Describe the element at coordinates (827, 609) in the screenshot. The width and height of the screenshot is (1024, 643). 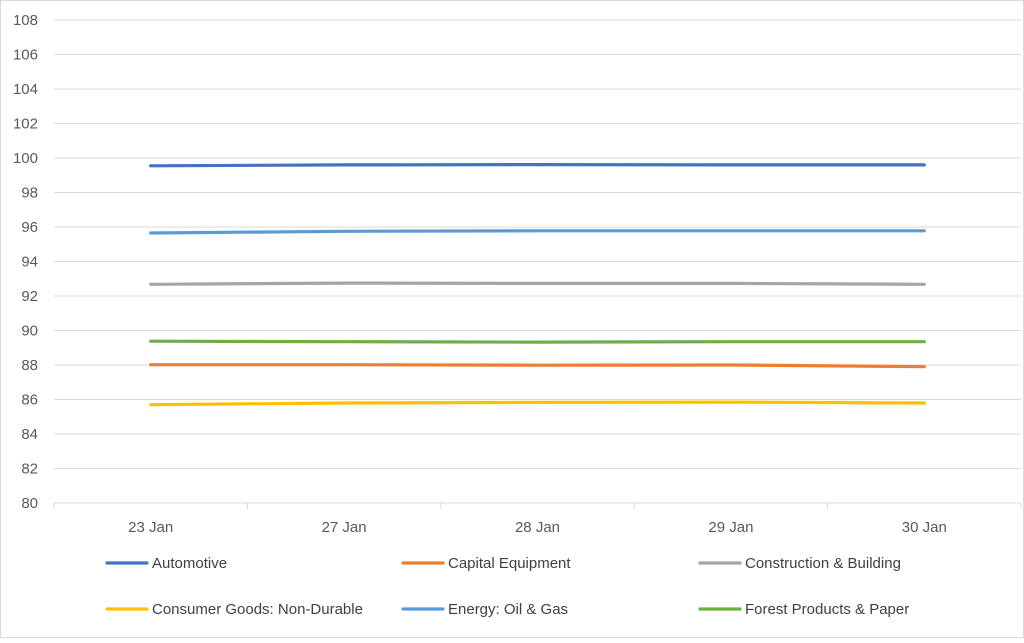
I see `legend-label: Forest Products & Paper` at that location.